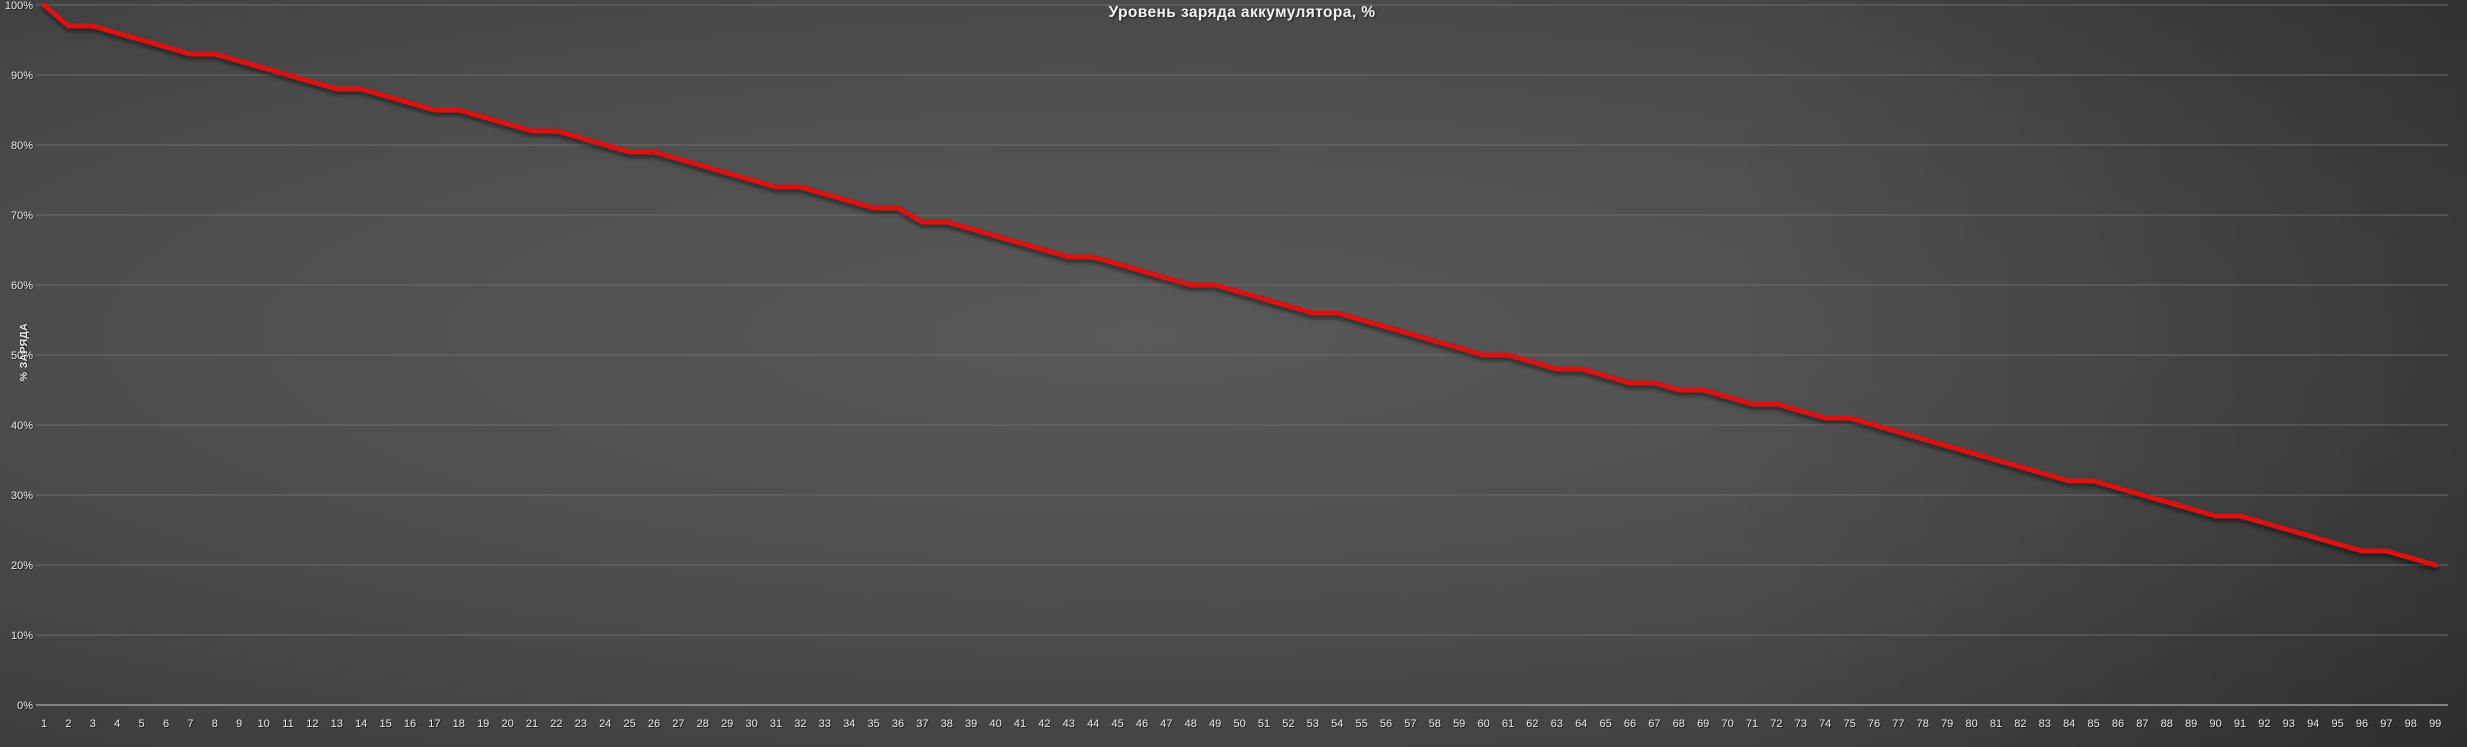 This screenshot has width=2467, height=747. What do you see at coordinates (1410, 724) in the screenshot?
I see `x-tick-label: 57` at bounding box center [1410, 724].